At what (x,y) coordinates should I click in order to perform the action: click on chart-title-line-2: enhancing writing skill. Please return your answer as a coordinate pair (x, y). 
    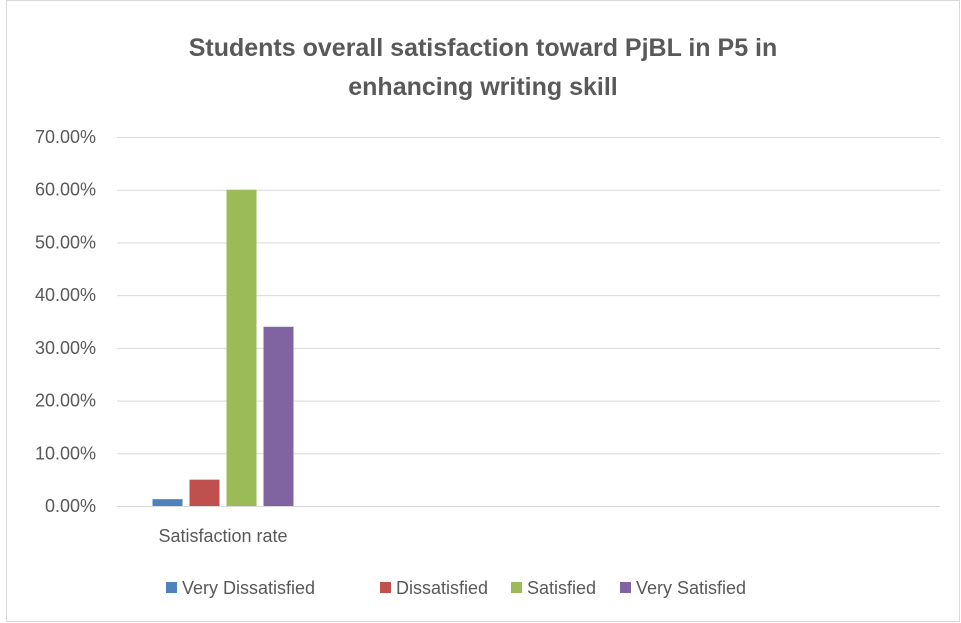
    Looking at the image, I should click on (482, 87).